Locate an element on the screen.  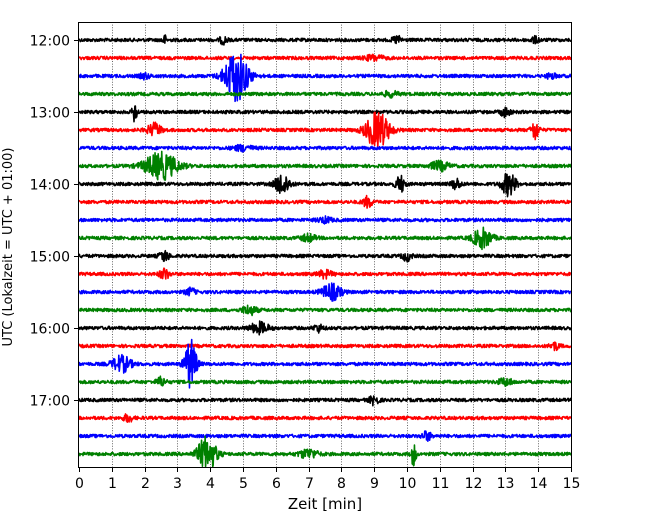
y-axis-ticks: 12:00 13:00 14:00 15:00 16:00 17:00 is located at coordinates (54, 222).